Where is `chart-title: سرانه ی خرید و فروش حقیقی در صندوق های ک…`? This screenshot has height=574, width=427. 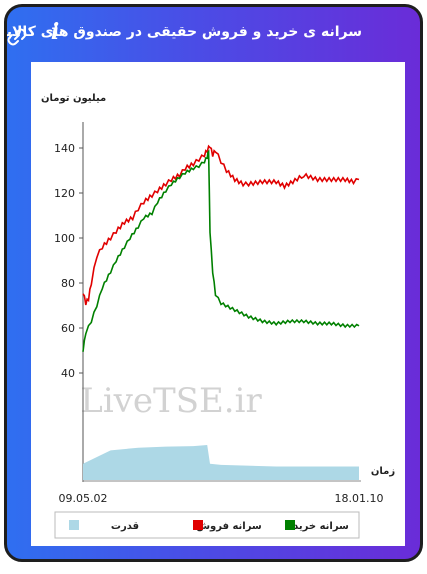
chart-title: سرانه ی خرید و فروش حقیقی در صندوق های ک… is located at coordinates (183, 32).